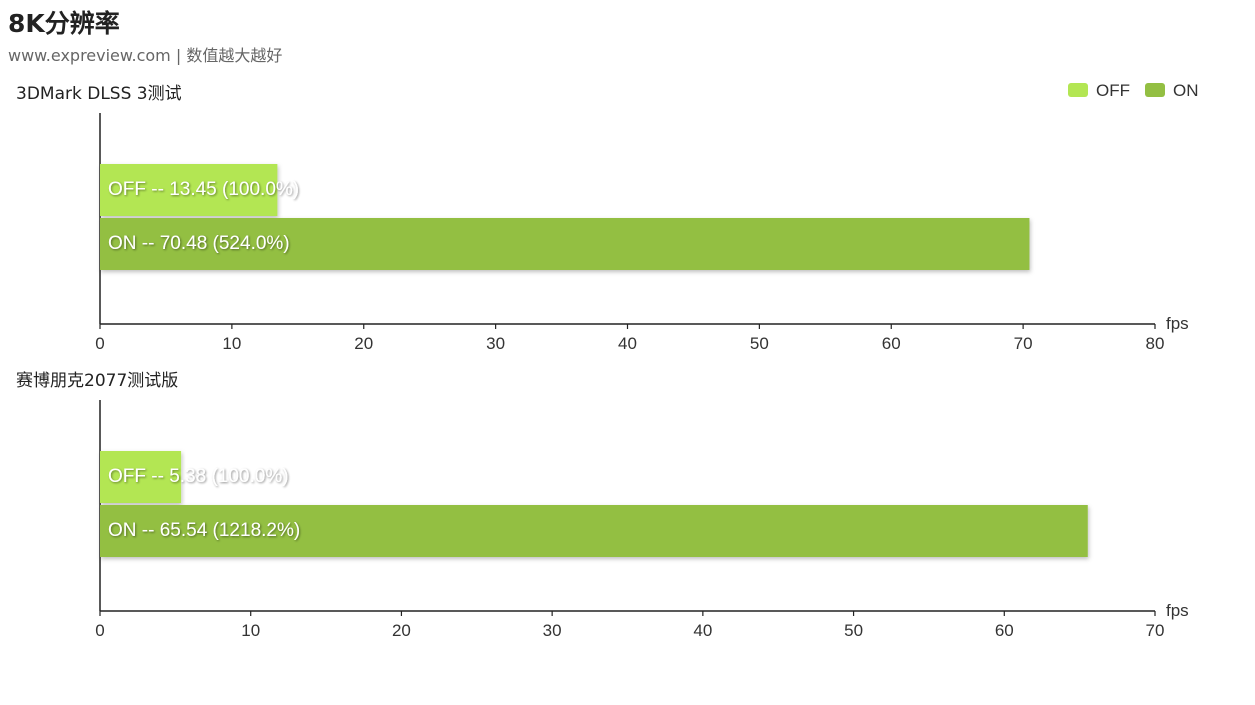 The image size is (1255, 705). I want to click on legend: OFF ON, so click(1133, 90).